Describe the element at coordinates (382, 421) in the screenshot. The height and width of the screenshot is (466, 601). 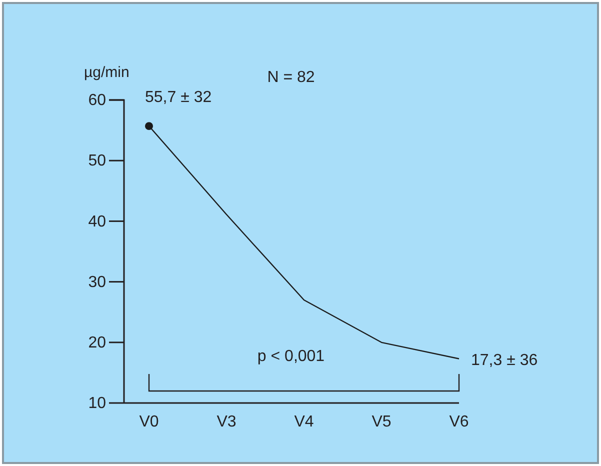
I see `x-tick-label: V5` at that location.